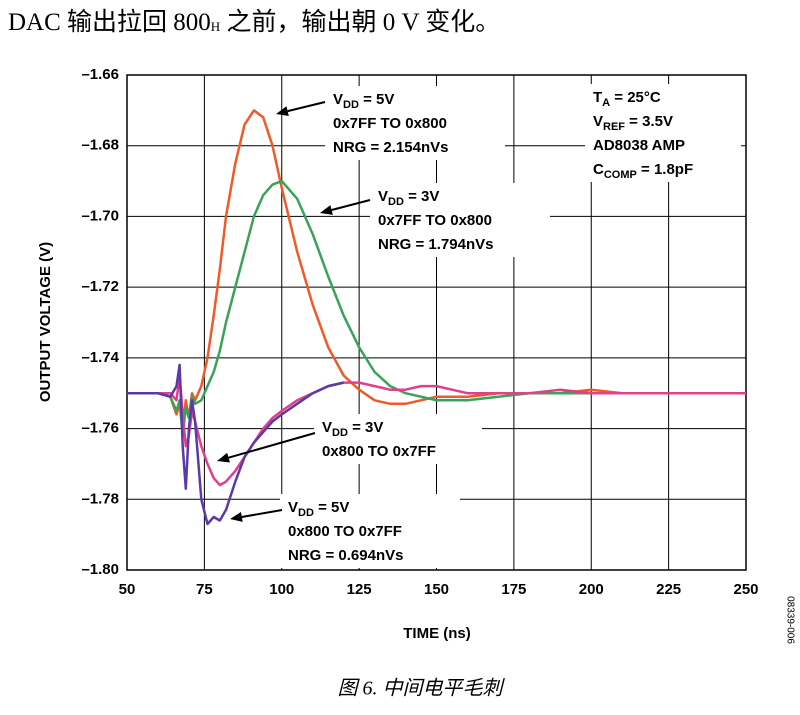 Image resolution: width=800 pixels, height=715 pixels. I want to click on annotation-text: CCOMP = 1.8pF, so click(643, 171).